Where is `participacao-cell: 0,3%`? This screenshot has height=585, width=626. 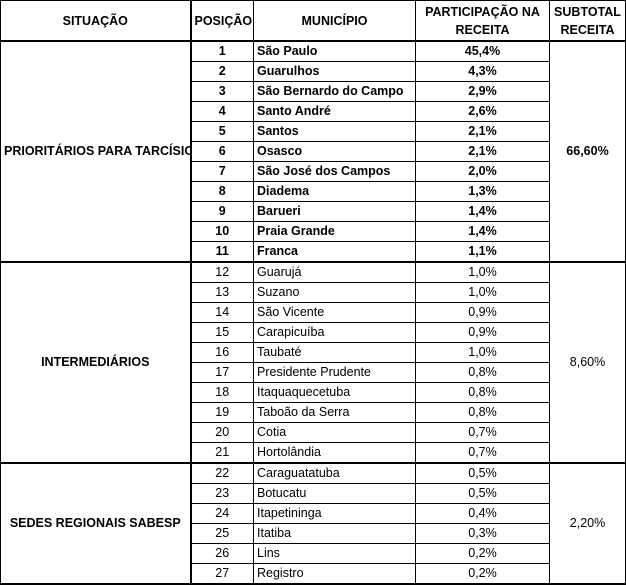
participacao-cell: 0,3% is located at coordinates (482, 533).